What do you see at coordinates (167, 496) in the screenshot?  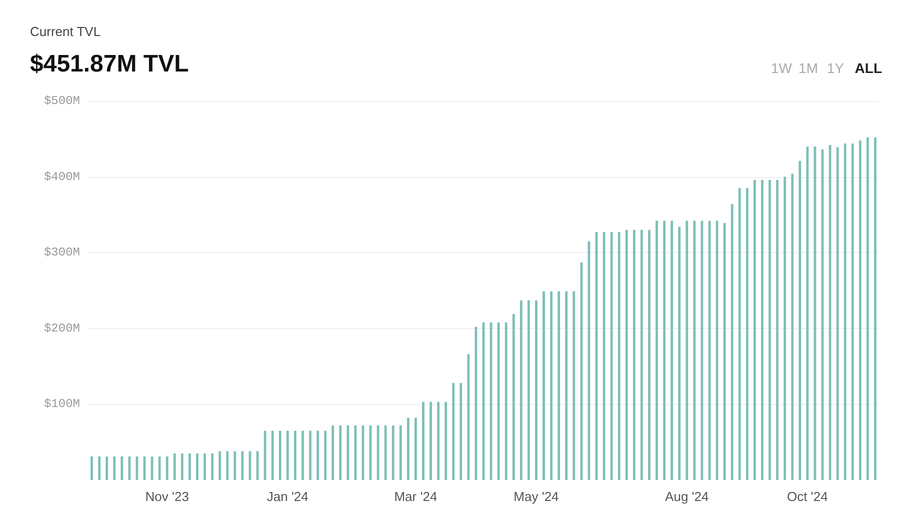 I see `x-tick-label: Nov '23` at bounding box center [167, 496].